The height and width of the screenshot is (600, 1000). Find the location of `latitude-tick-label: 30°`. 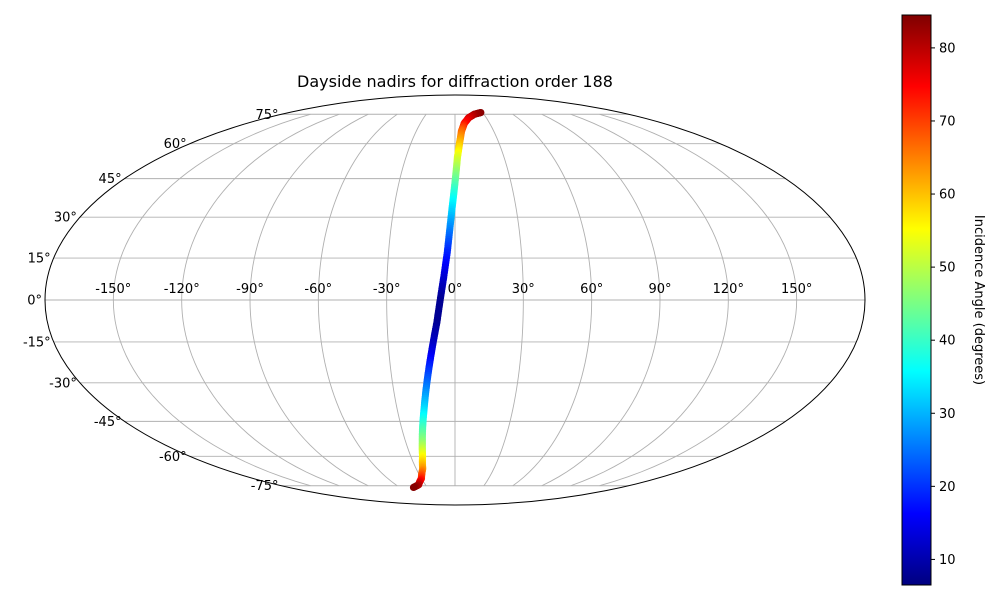

latitude-tick-label: 30° is located at coordinates (65, 218).